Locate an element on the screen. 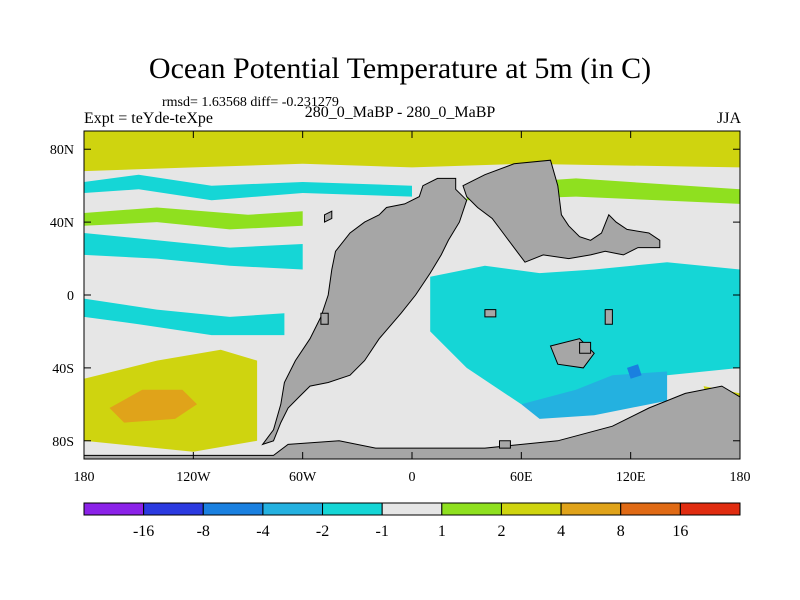 This screenshot has width=800, height=600. small-island-e is located at coordinates (585, 347).